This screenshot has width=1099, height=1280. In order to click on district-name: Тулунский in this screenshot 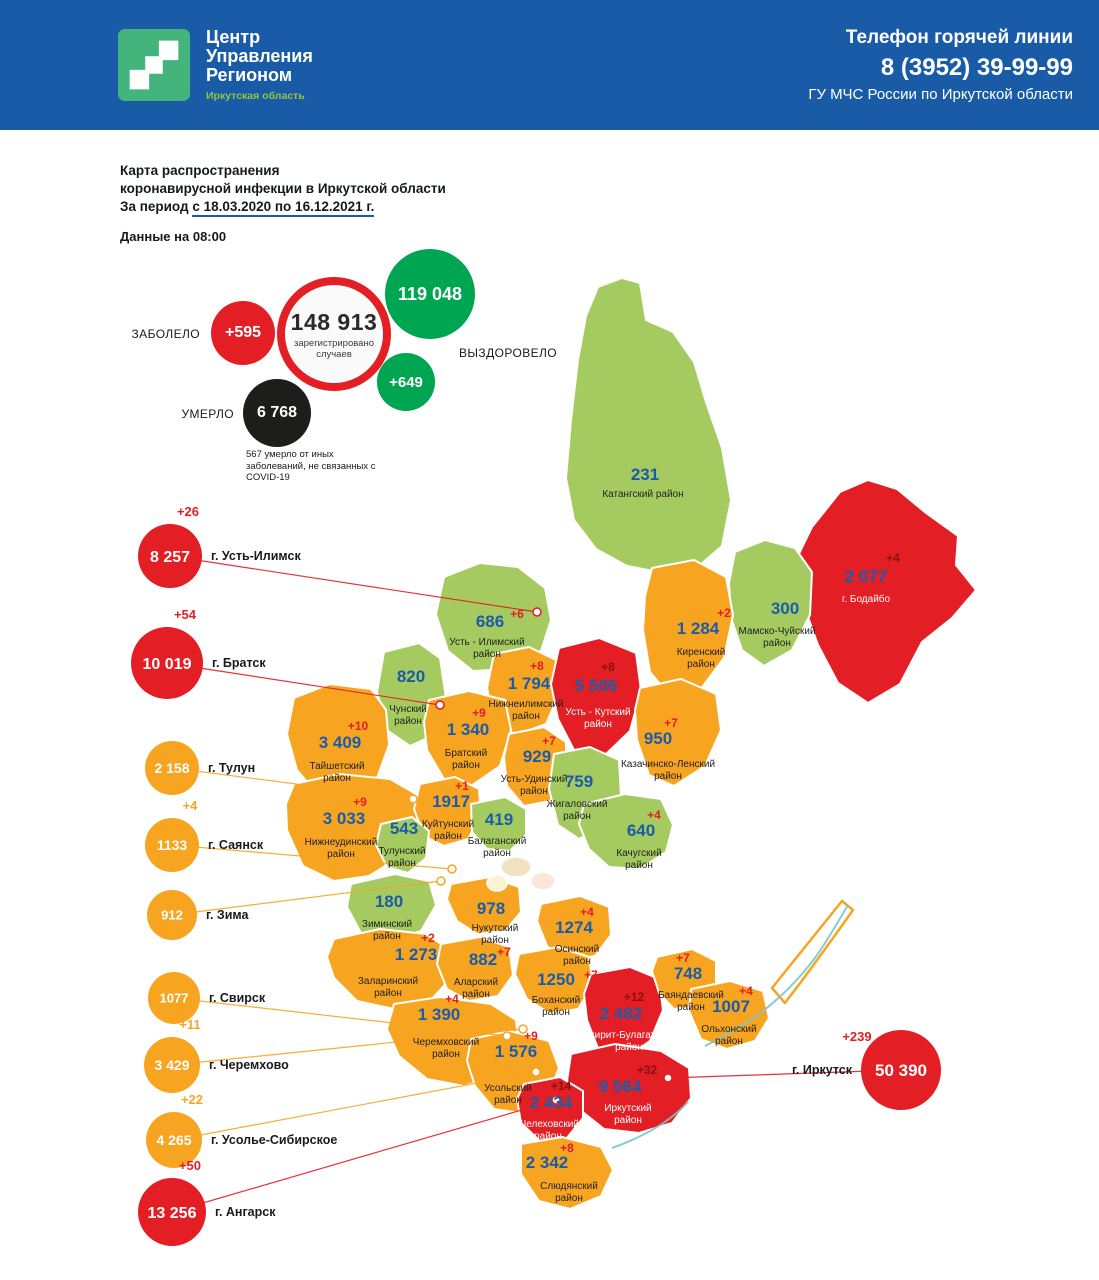, I will do `click(401, 851)`.